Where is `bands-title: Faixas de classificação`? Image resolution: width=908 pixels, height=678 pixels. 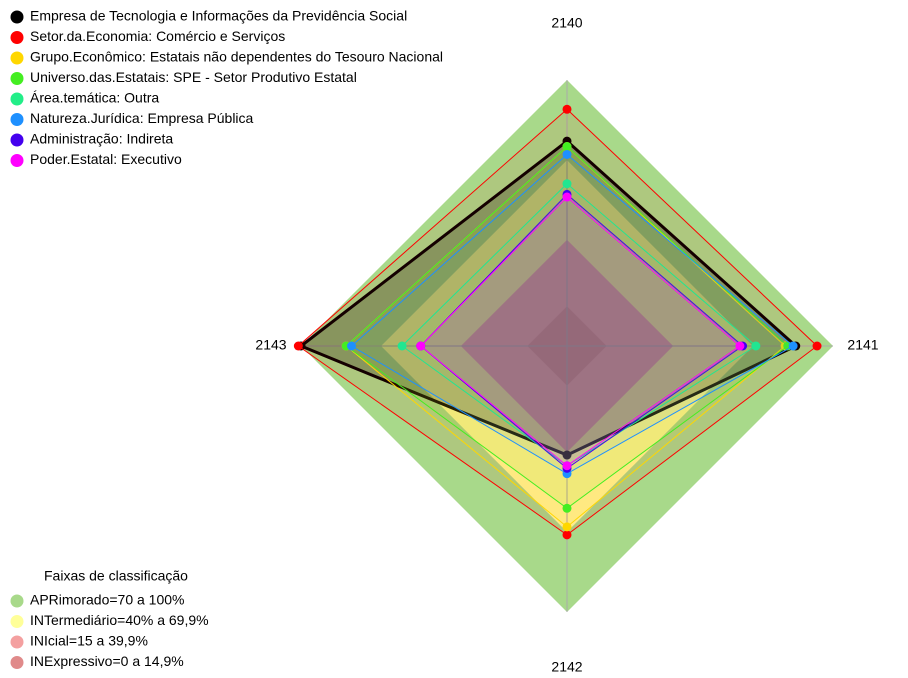 bands-title: Faixas de classificação is located at coordinates (116, 576).